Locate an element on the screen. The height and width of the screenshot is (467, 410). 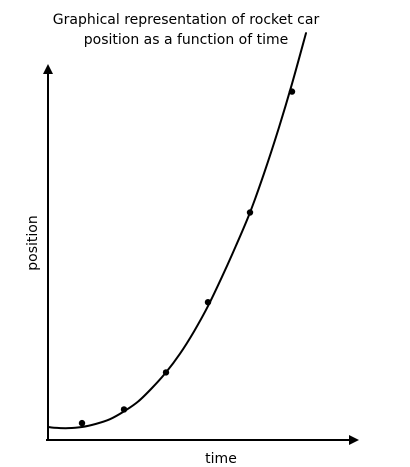
chart-title-line-2: position as a function of time is located at coordinates (186, 40).